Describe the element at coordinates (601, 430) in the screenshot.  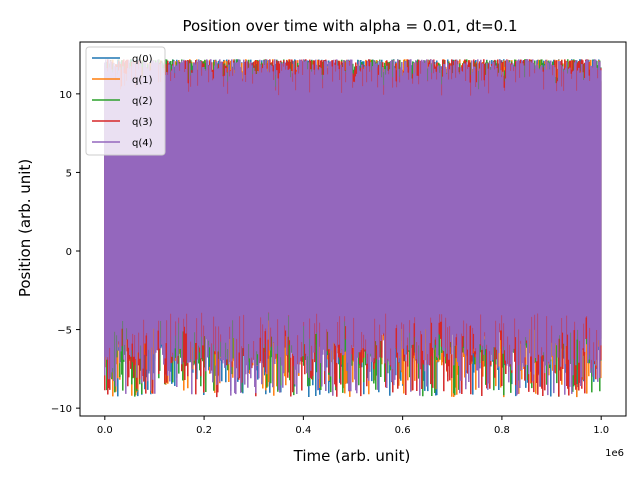
I see `x-tick-label: 1.0` at that location.